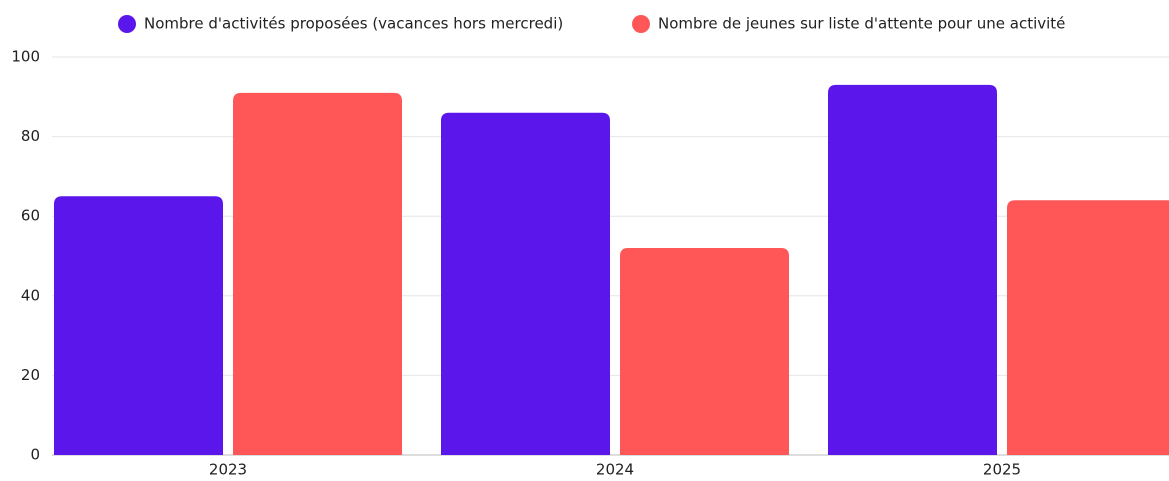 The height and width of the screenshot is (481, 1169). I want to click on y-tick-label: 60, so click(30, 216).